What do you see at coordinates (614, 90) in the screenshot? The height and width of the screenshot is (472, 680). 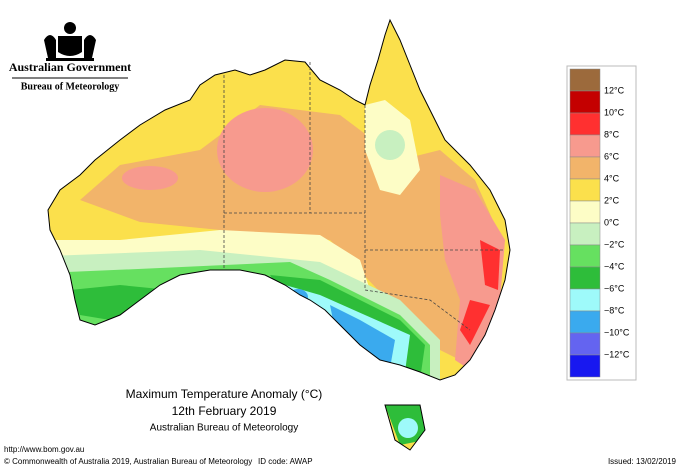 I see `legend-label: 12°C` at bounding box center [614, 90].